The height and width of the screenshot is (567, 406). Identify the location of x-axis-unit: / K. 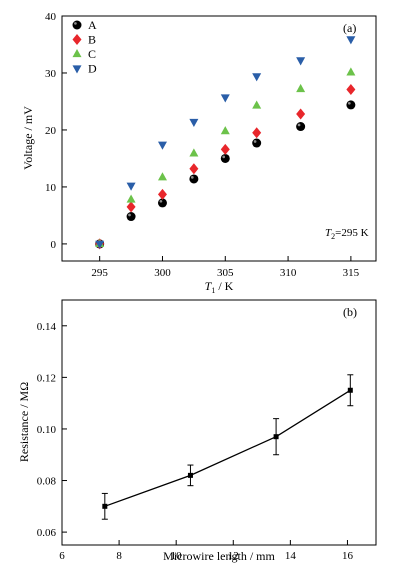
(224, 286).